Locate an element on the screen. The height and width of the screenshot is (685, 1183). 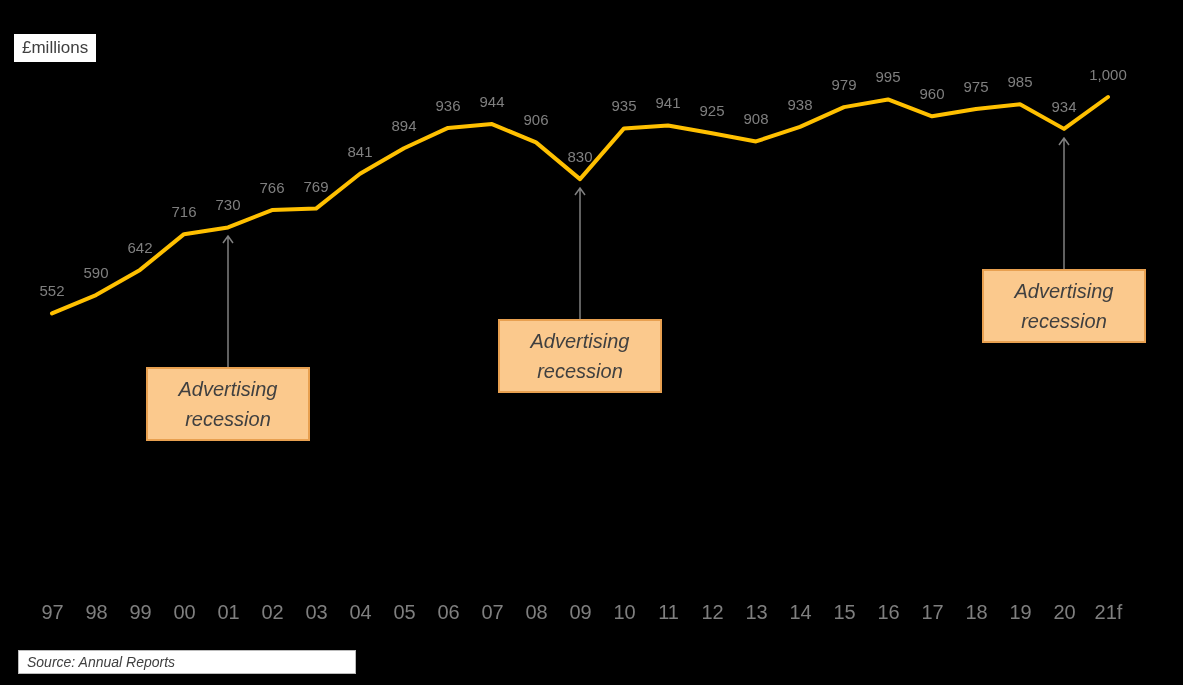
x-tick-label: 08 is located at coordinates (536, 611).